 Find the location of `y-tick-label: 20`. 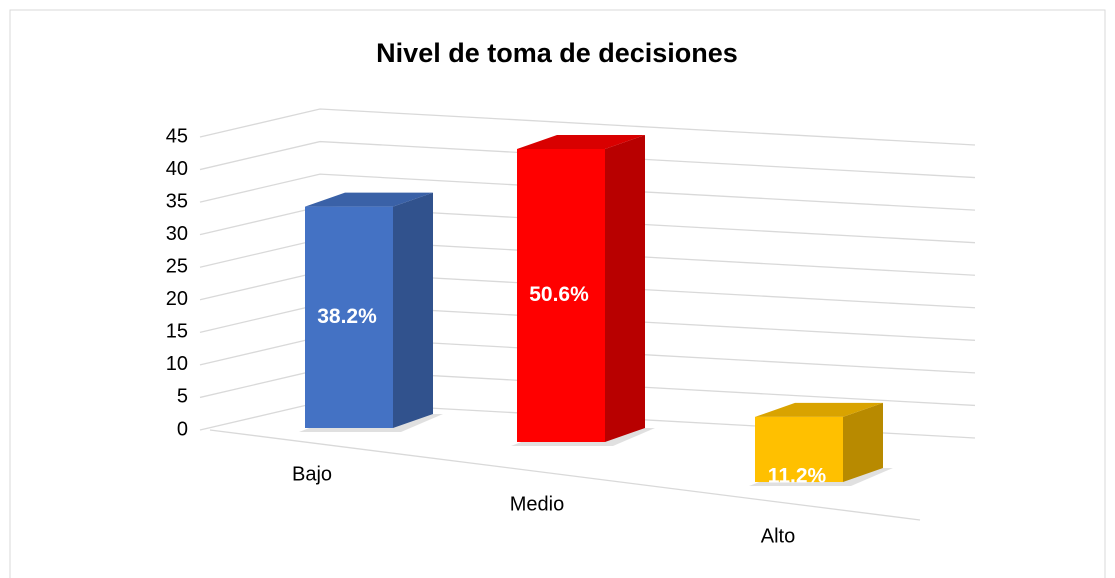

y-tick-label: 20 is located at coordinates (177, 299).